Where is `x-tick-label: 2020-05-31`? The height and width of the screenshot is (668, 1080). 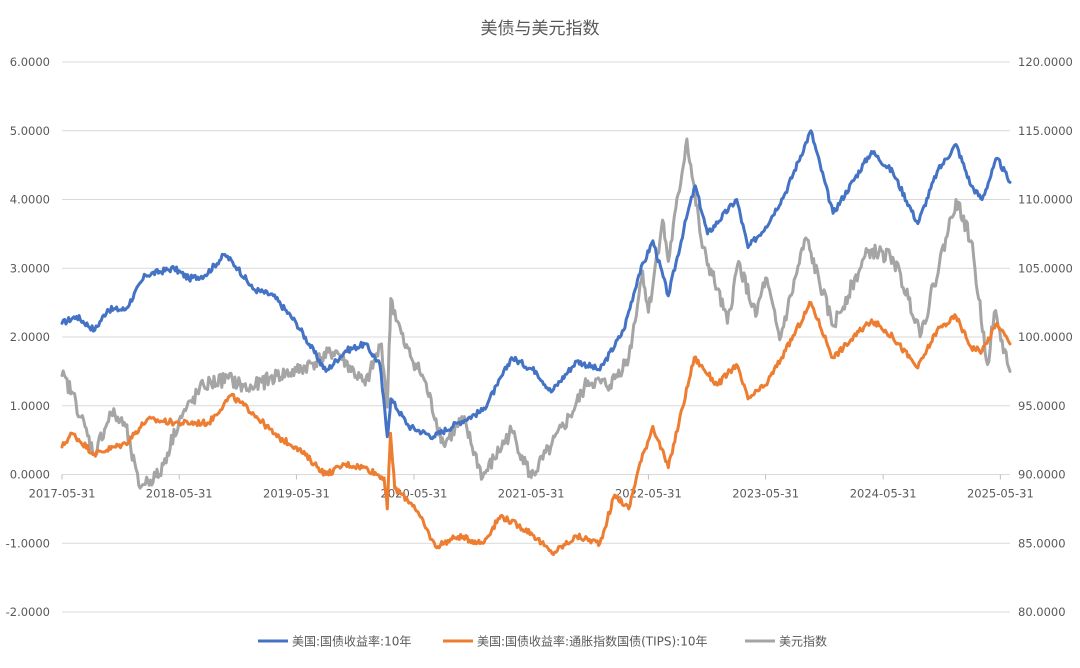
x-tick-label: 2020-05-31 is located at coordinates (414, 494).